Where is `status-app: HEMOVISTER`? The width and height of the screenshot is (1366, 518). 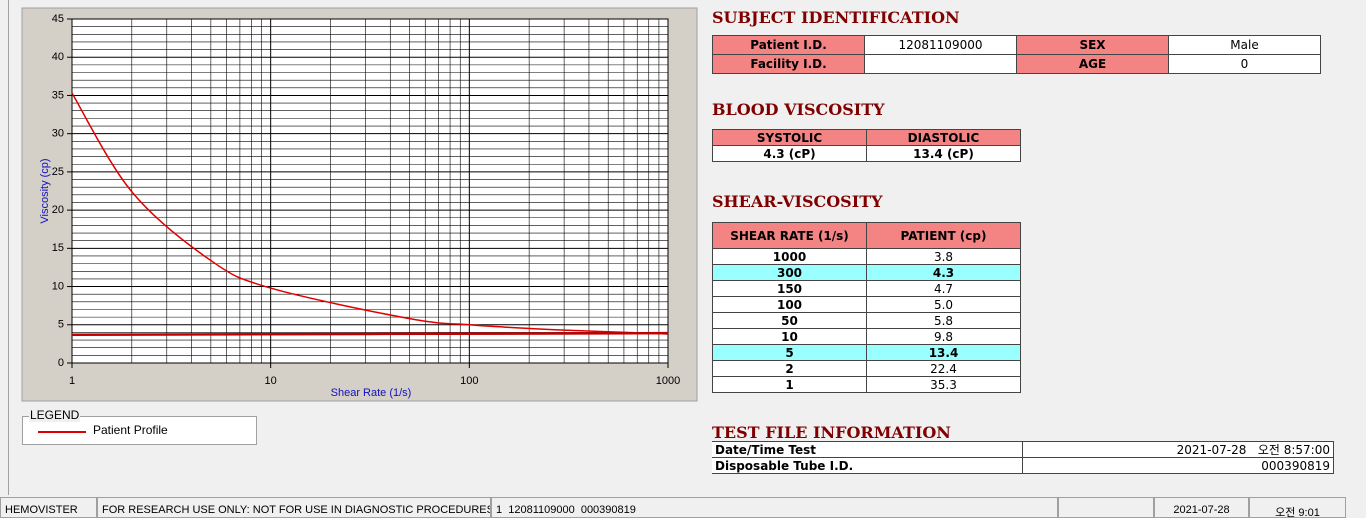 status-app: HEMOVISTER is located at coordinates (48, 507).